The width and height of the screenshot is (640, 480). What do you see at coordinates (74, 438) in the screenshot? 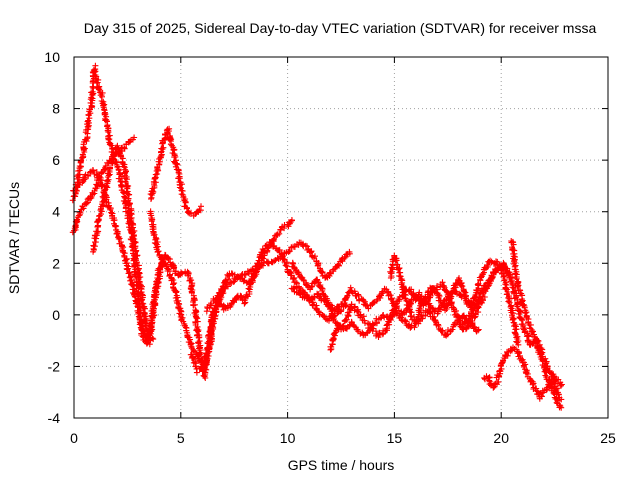
I see `x-tick-label: 0` at bounding box center [74, 438].